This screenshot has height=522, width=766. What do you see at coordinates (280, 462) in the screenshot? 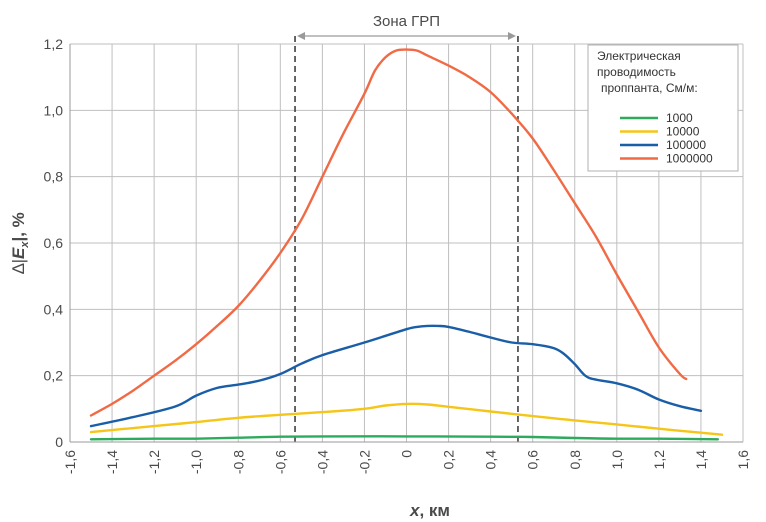
I see `x-tick-label: -0,6` at bounding box center [280, 462].